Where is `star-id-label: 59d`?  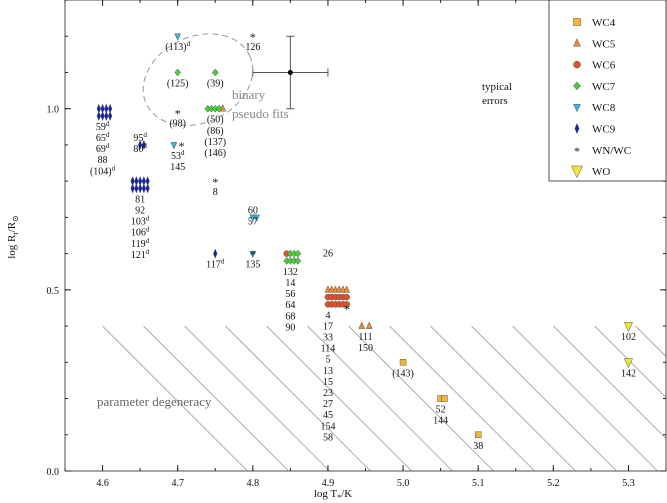
star-id-label: 59d is located at coordinates (103, 126).